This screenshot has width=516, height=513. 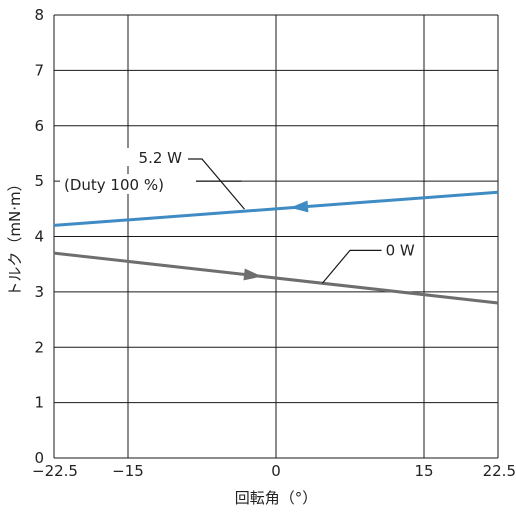 I want to click on y-tick-label: 6, so click(x=39, y=126).